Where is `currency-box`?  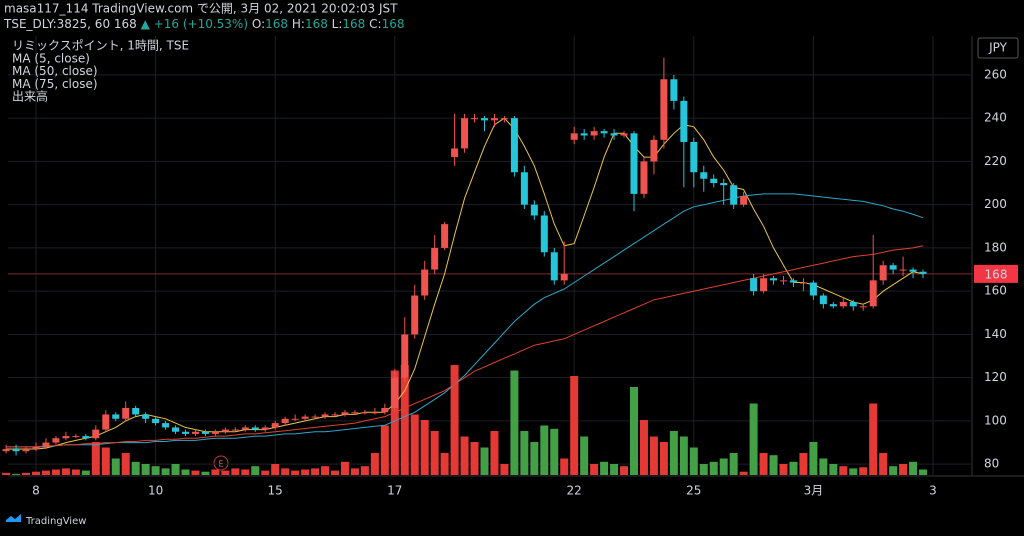
currency-box is located at coordinates (998, 48).